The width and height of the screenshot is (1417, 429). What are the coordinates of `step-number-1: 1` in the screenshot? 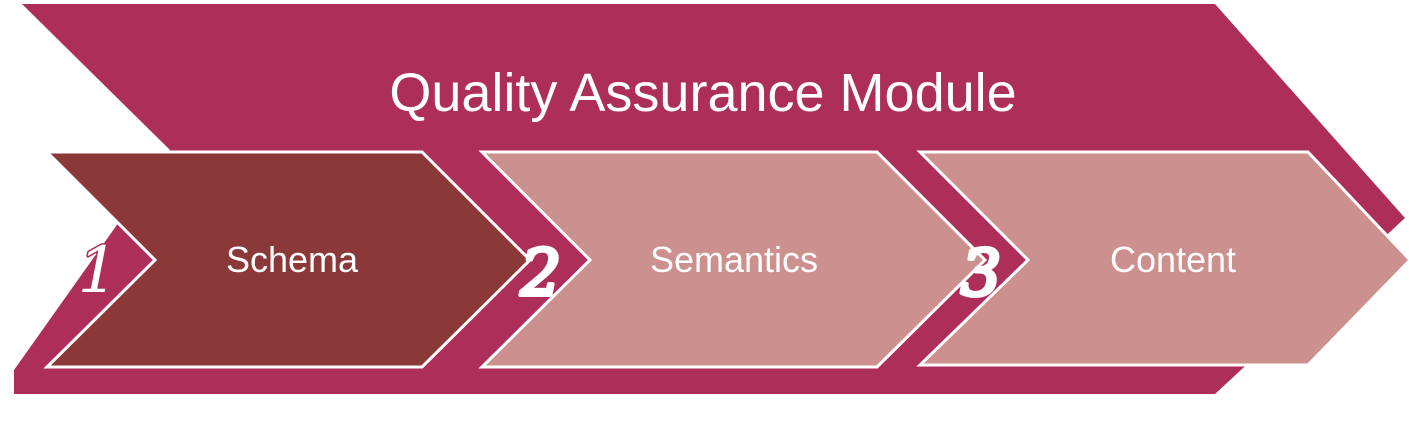 It's located at (98, 271).